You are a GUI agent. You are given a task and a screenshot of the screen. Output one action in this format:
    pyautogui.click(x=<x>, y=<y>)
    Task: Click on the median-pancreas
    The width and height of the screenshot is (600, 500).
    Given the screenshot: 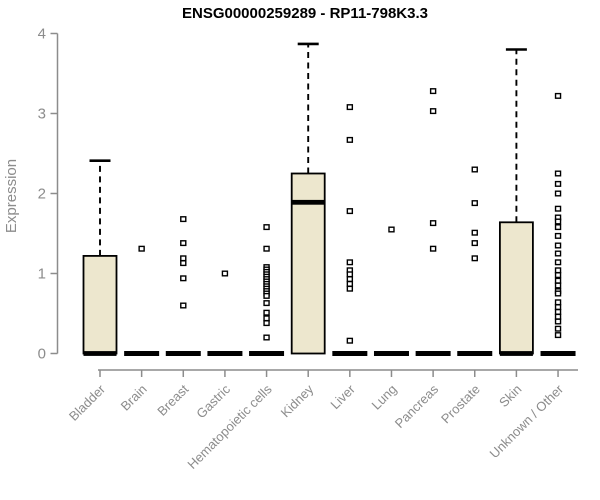 What is the action you would take?
    pyautogui.click(x=433, y=353)
    